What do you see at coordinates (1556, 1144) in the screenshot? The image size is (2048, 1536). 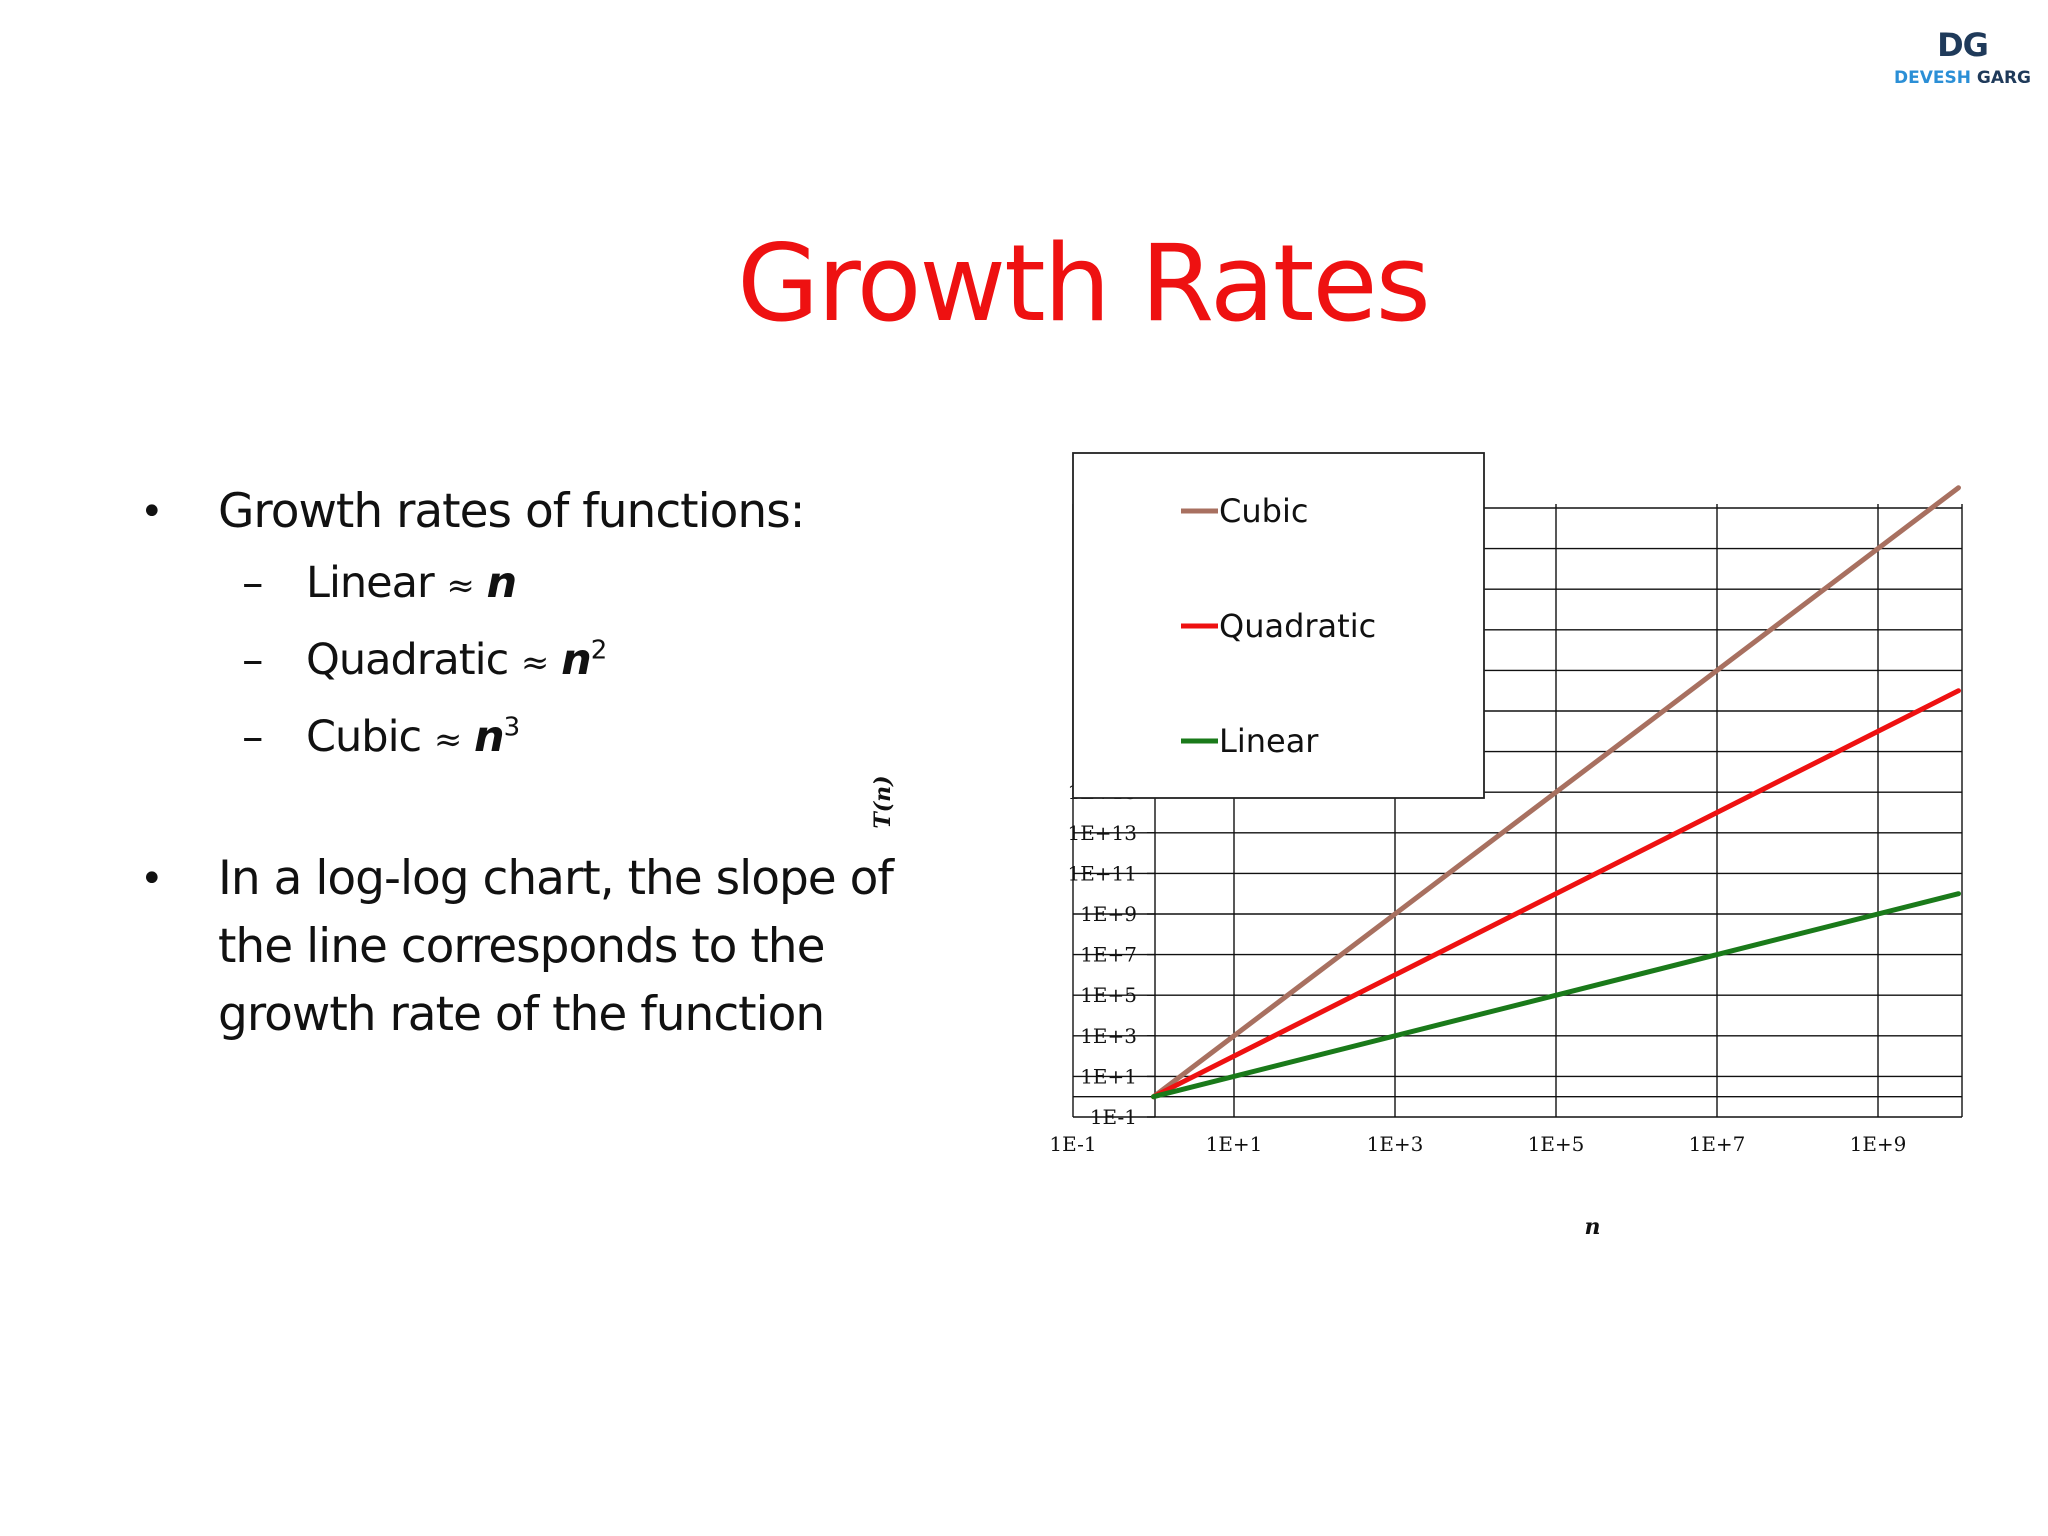 I see `x-tick-label: 1E+5` at bounding box center [1556, 1144].